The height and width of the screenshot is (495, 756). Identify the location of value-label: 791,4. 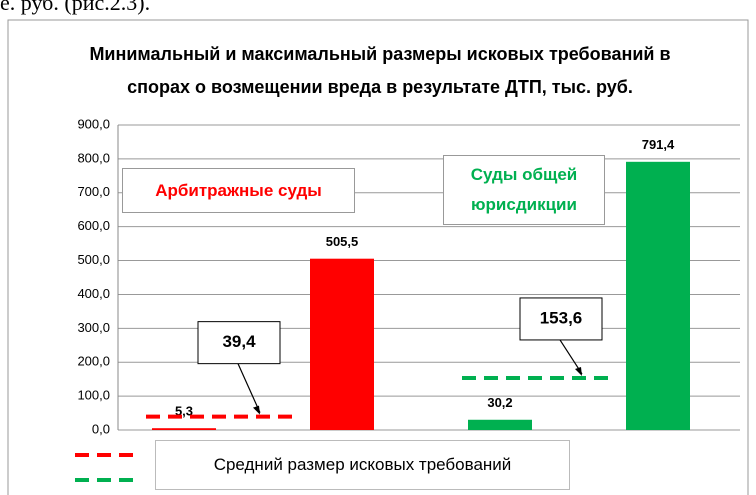
(658, 144).